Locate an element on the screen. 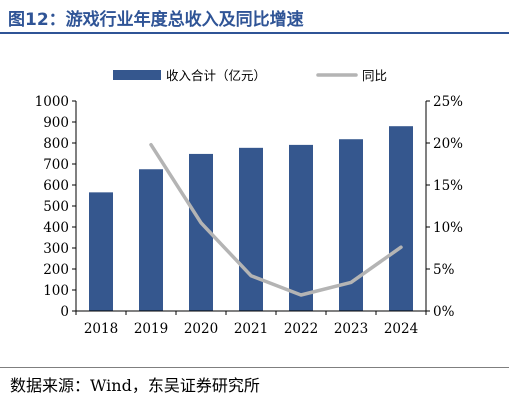 The image size is (509, 401). figure-title: 图12：游戏行业年度总收入及同比增速 is located at coordinates (156, 20).